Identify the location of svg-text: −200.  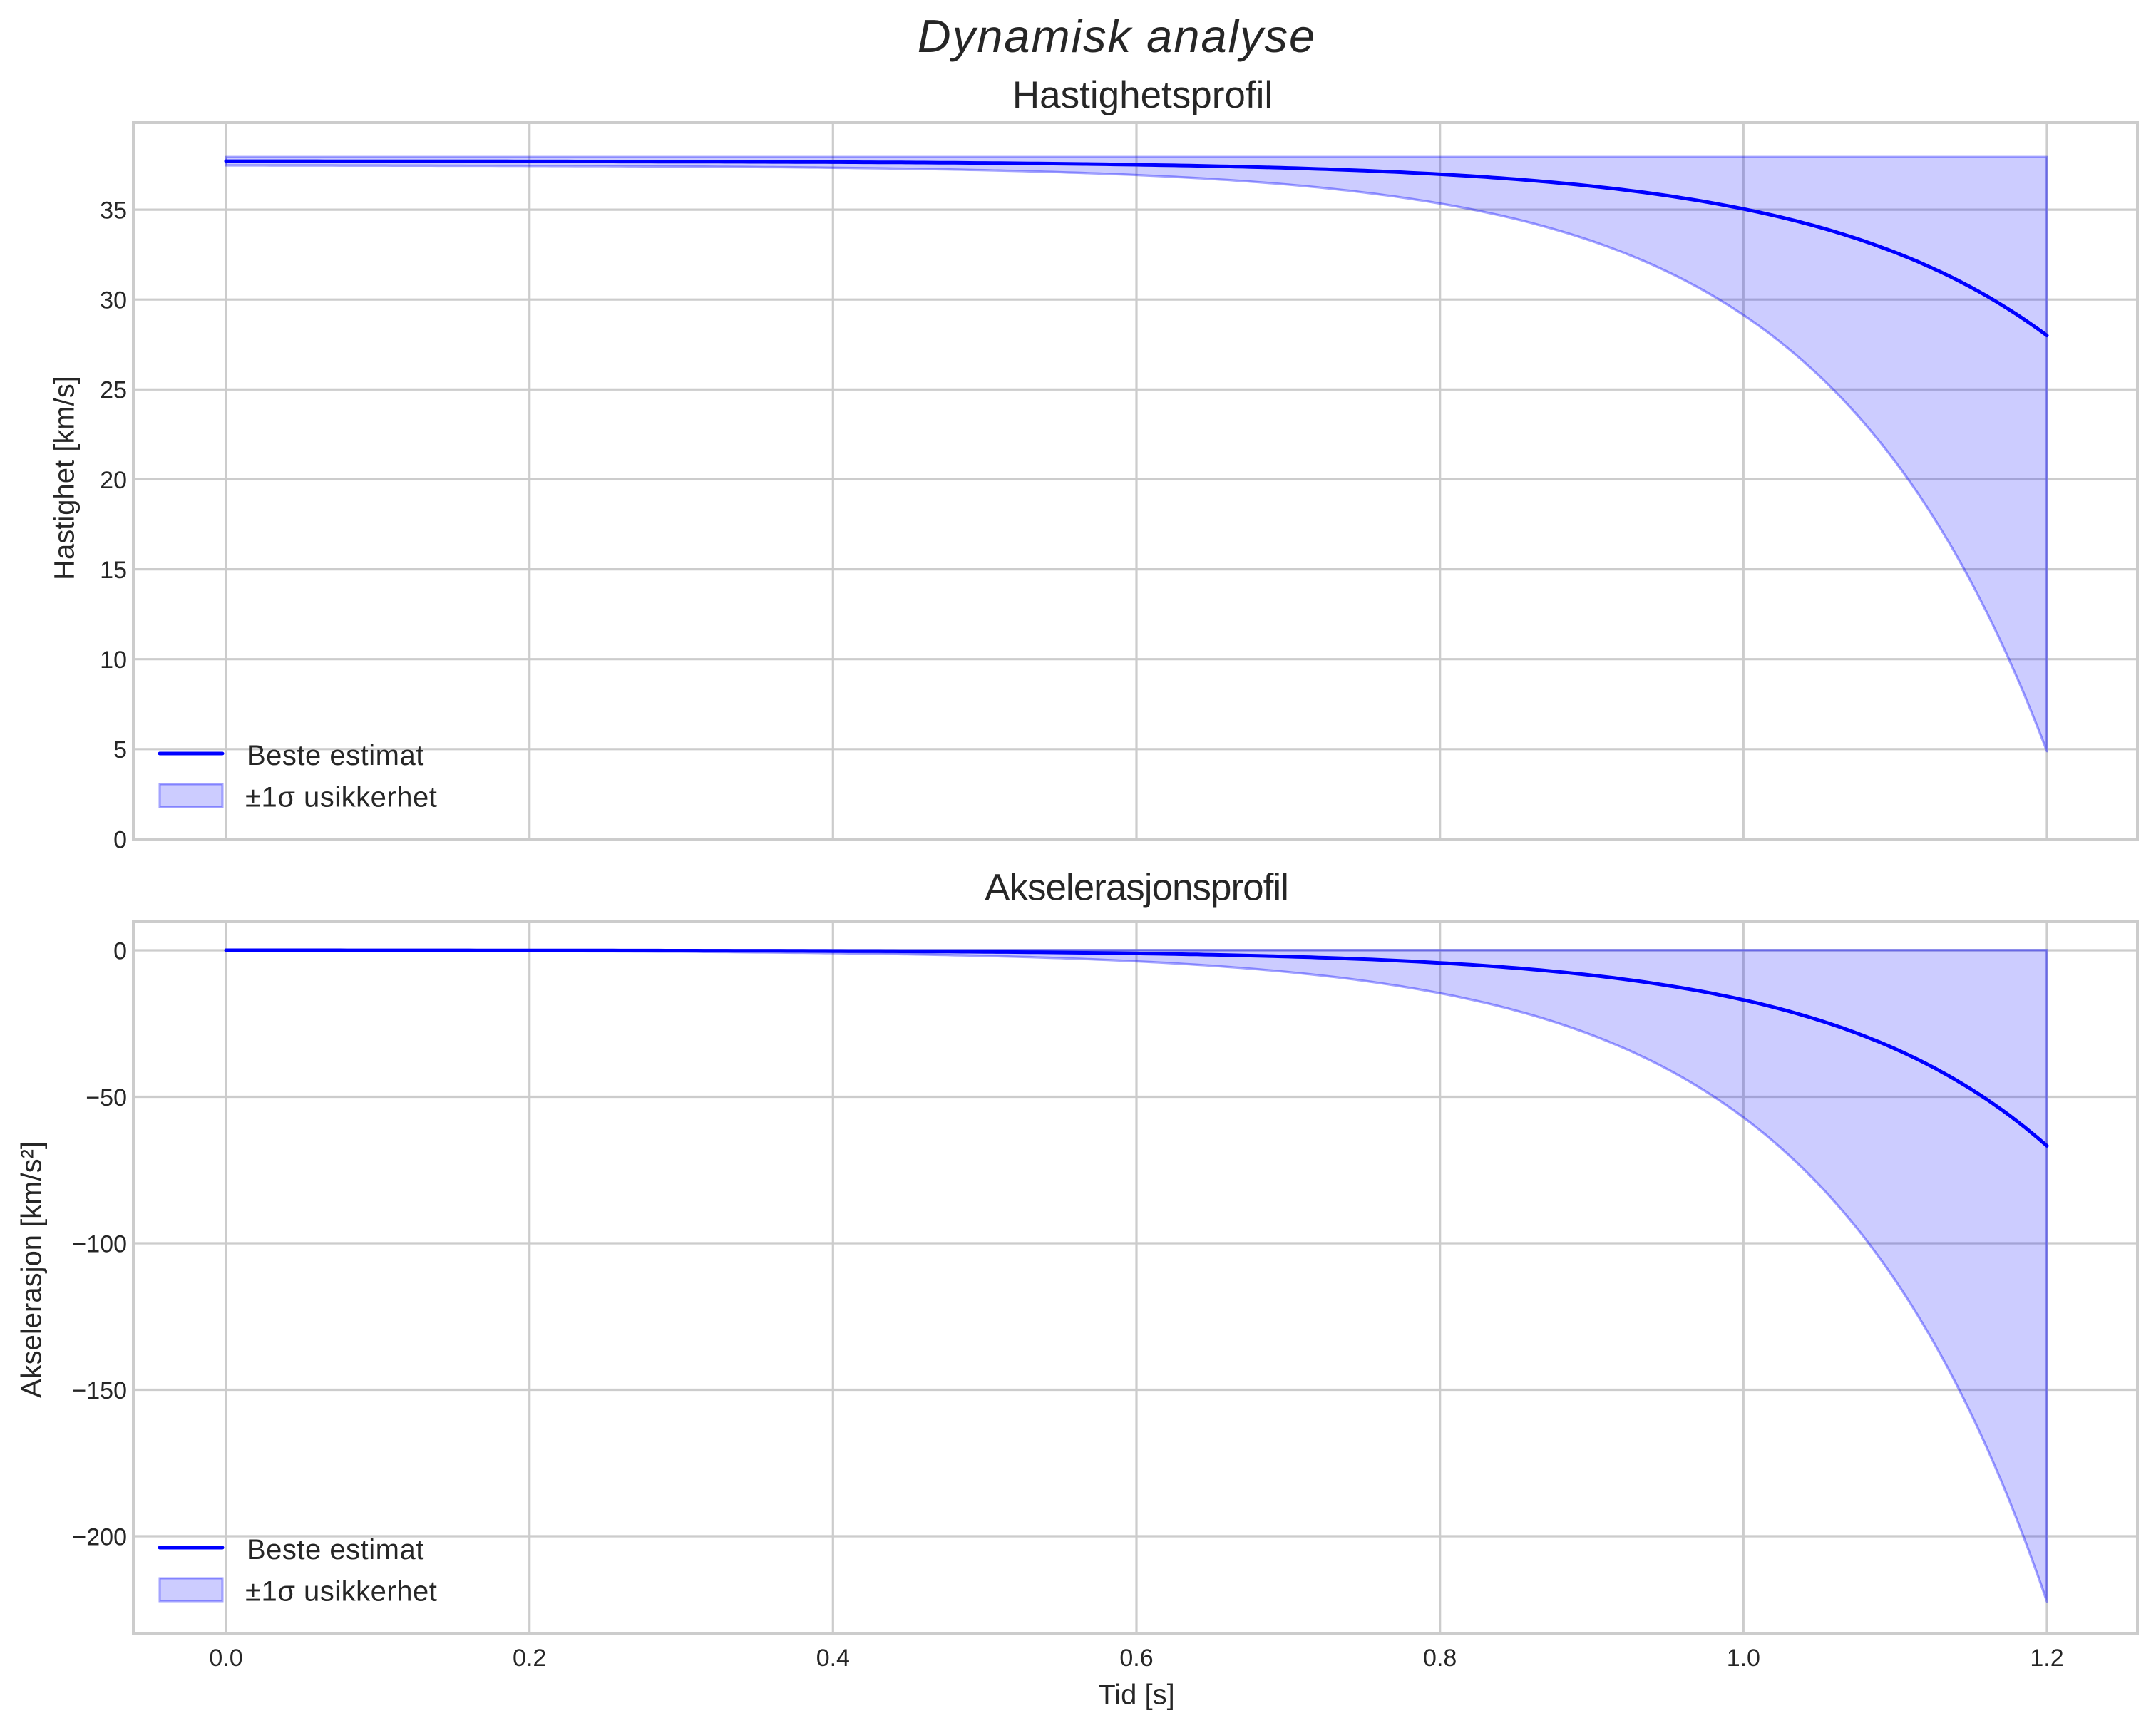
(99, 1536).